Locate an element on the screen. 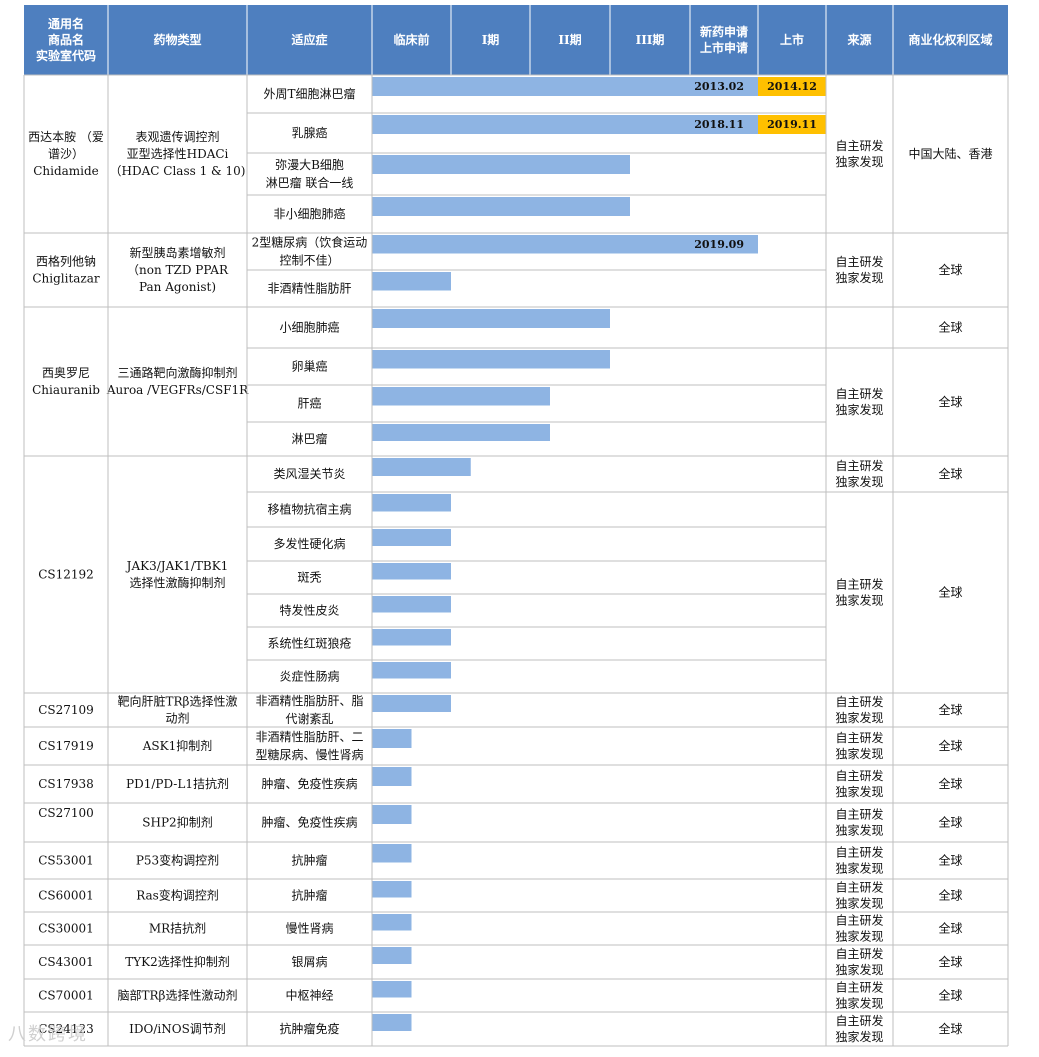  indication-label: 斑秃 is located at coordinates (309, 578).